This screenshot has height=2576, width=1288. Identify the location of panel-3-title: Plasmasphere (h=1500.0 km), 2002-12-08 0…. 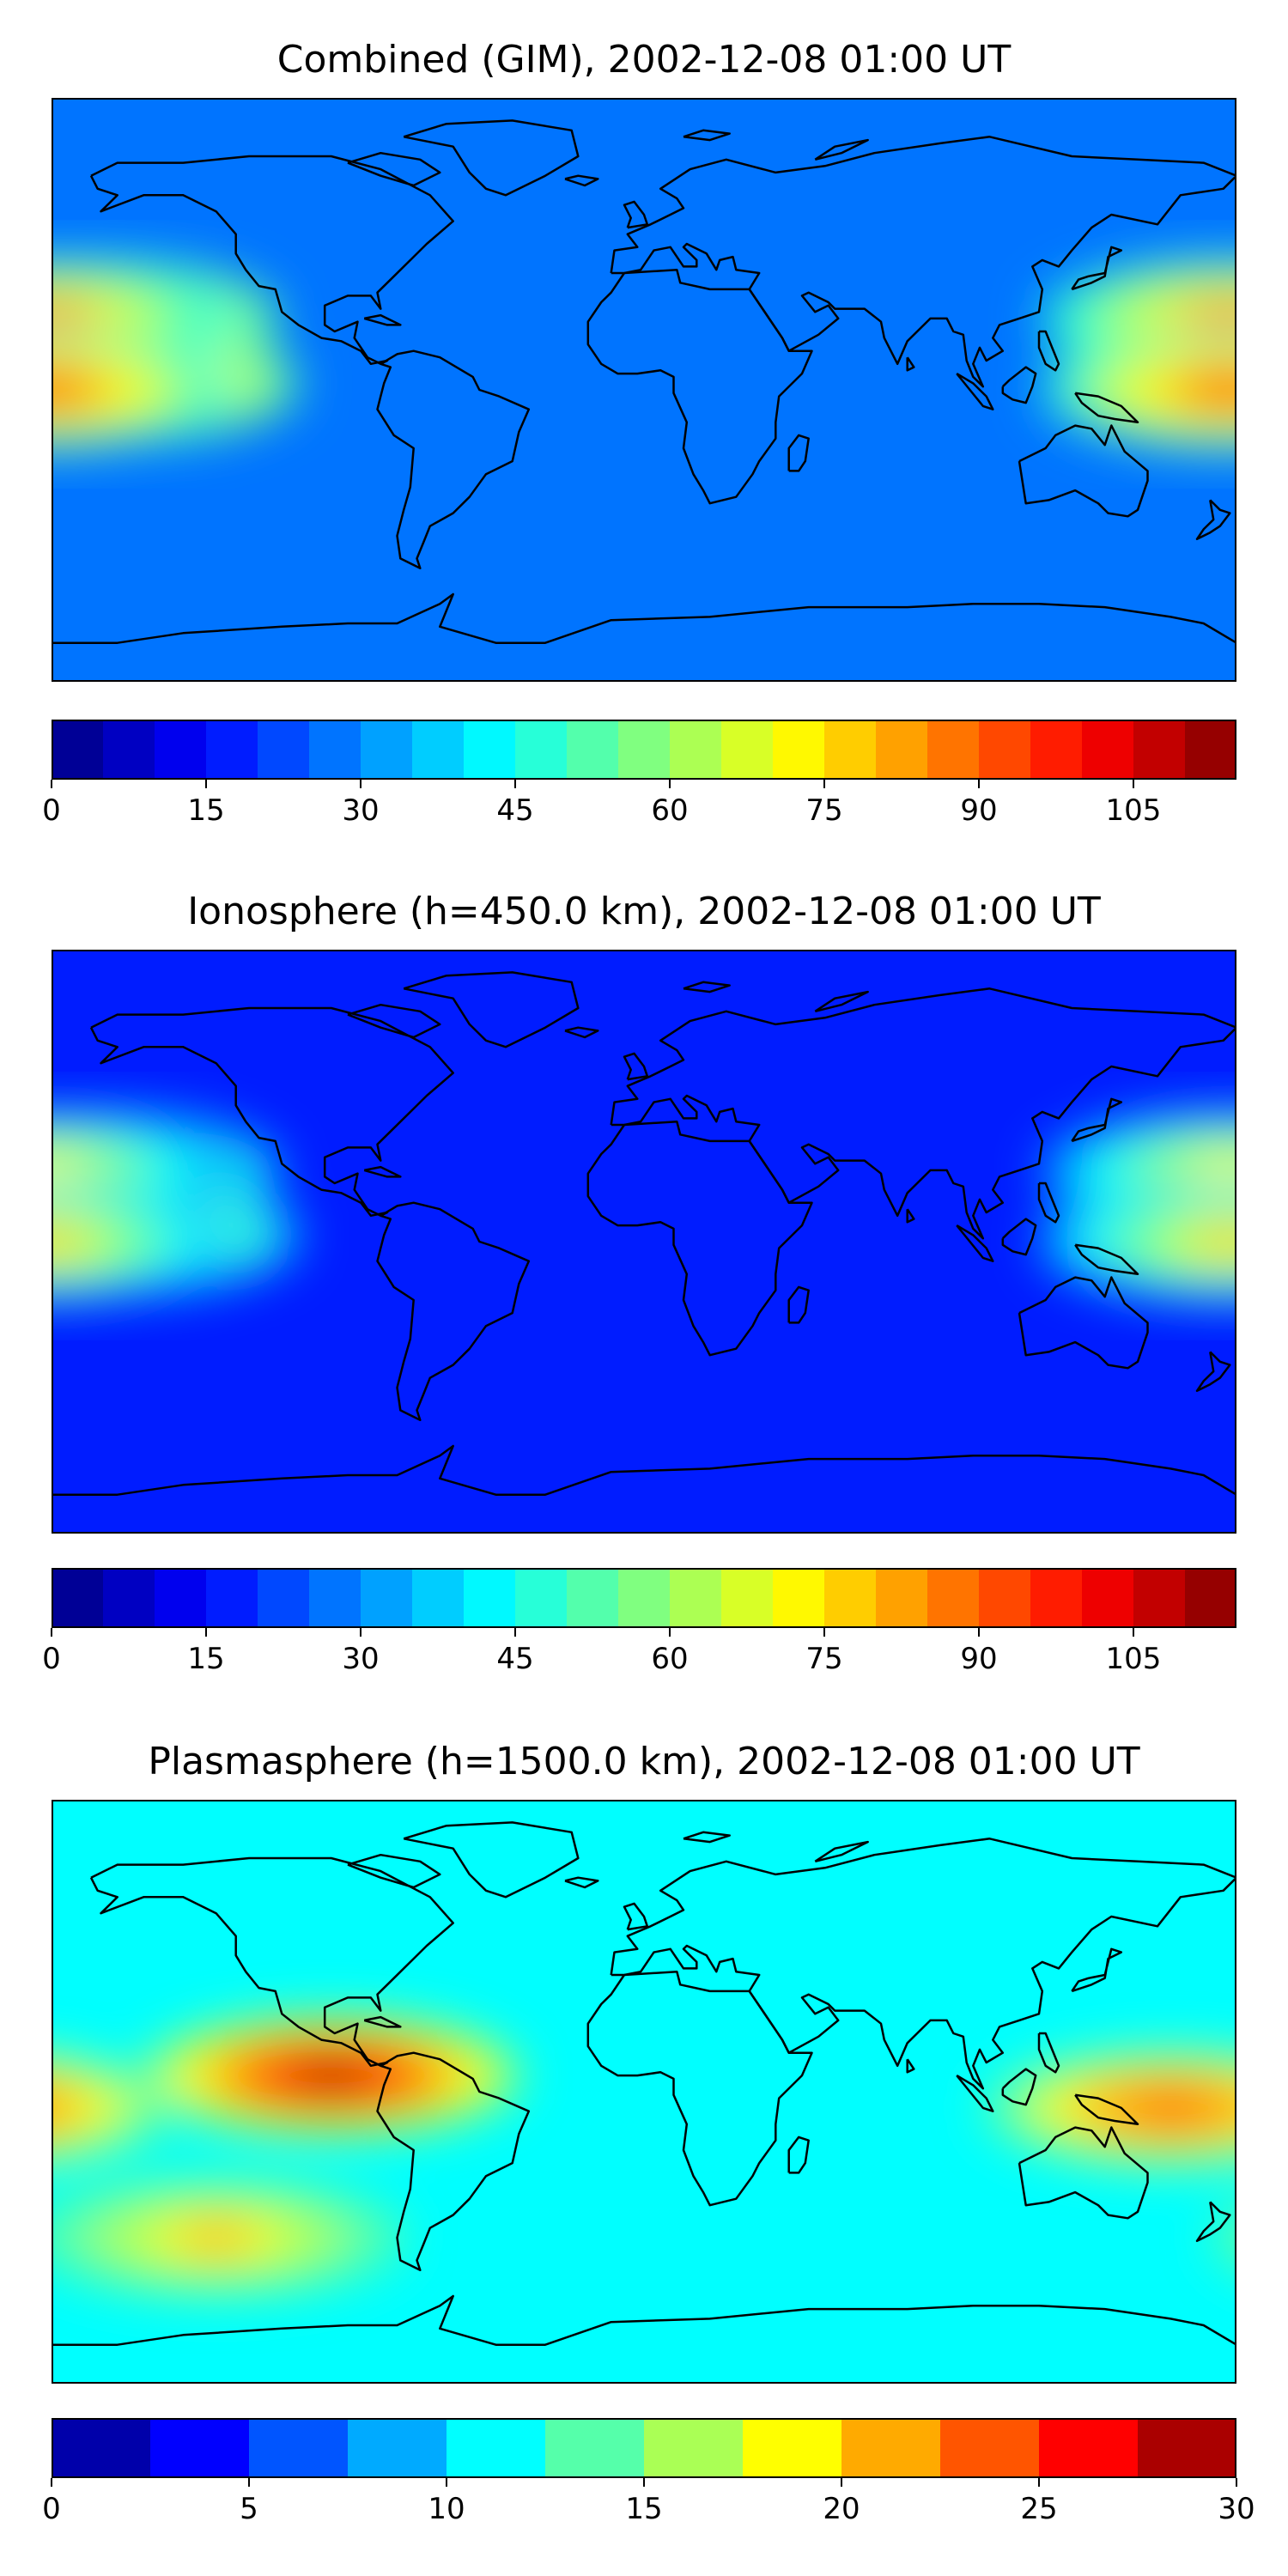
(644, 1762).